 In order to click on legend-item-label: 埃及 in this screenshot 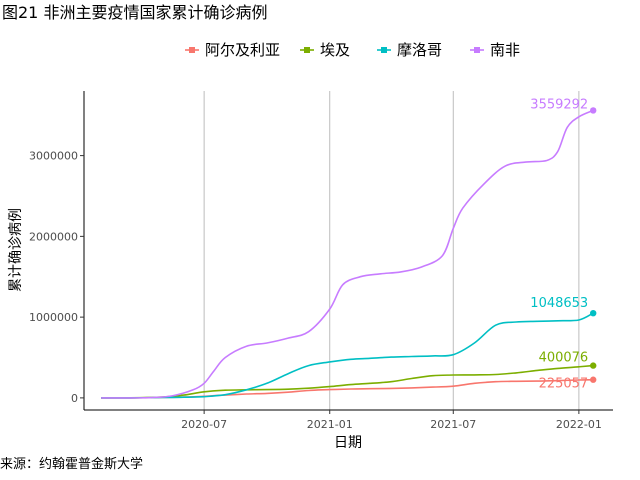, I will do `click(335, 50)`.